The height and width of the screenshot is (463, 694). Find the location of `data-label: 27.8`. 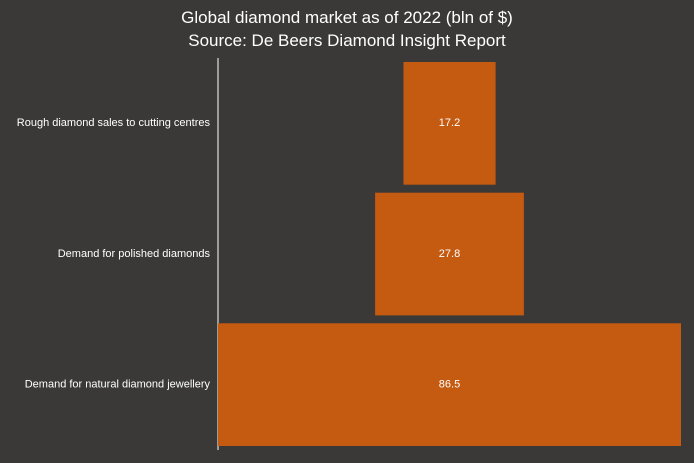

data-label: 27.8 is located at coordinates (449, 254).